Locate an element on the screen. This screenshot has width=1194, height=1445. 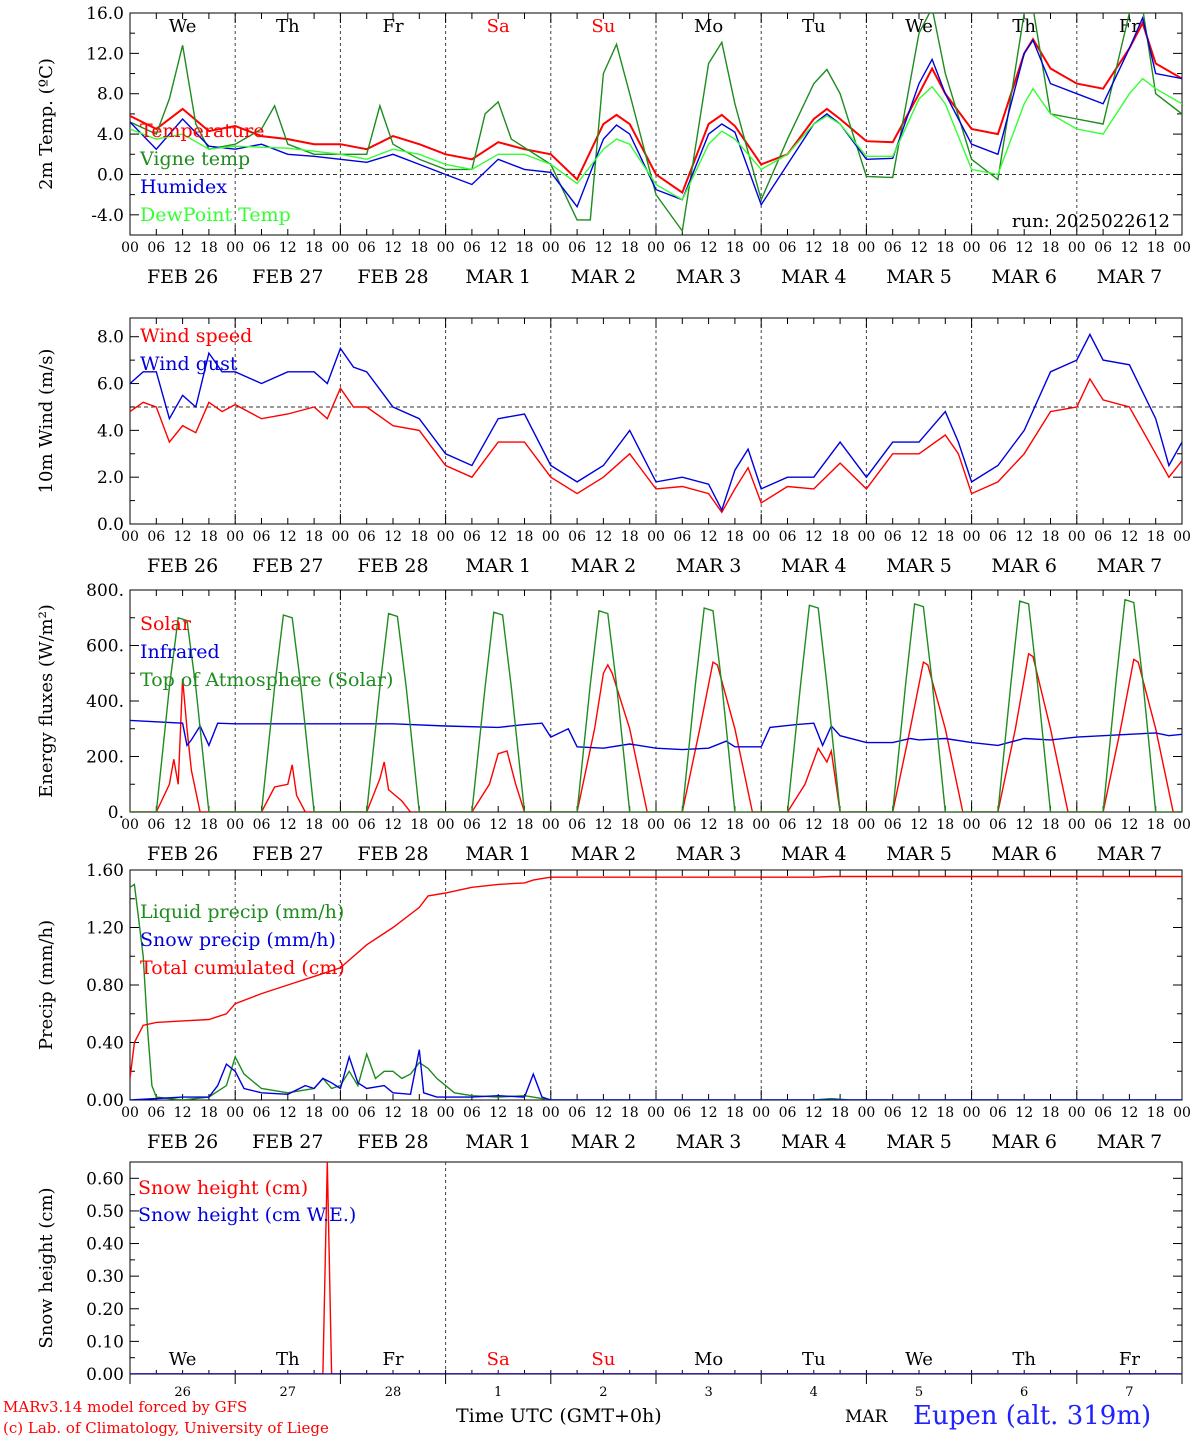
y-tick-label: 0.60 is located at coordinates (105, 1179).